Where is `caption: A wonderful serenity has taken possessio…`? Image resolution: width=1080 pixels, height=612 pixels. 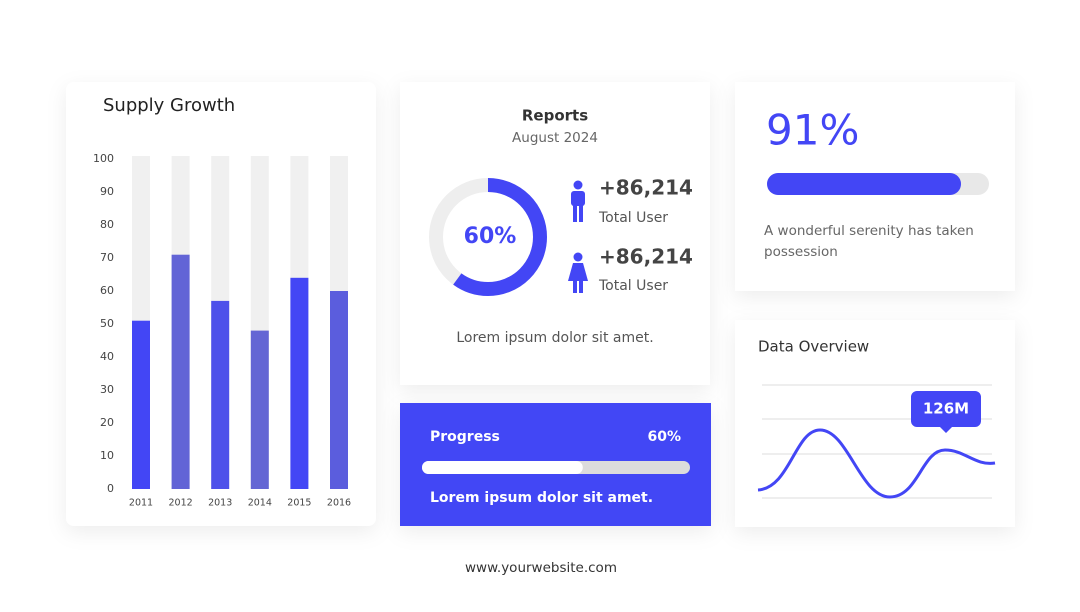 caption: A wonderful serenity has taken possessio… is located at coordinates (869, 241).